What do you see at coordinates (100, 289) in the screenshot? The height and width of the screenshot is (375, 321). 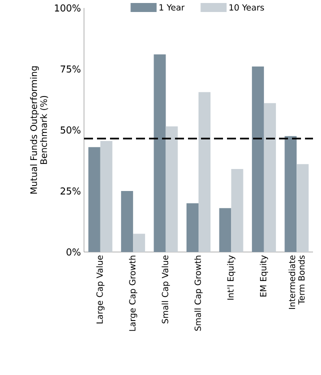 I see `x-tick-label: Large Cap Value` at bounding box center [100, 289].